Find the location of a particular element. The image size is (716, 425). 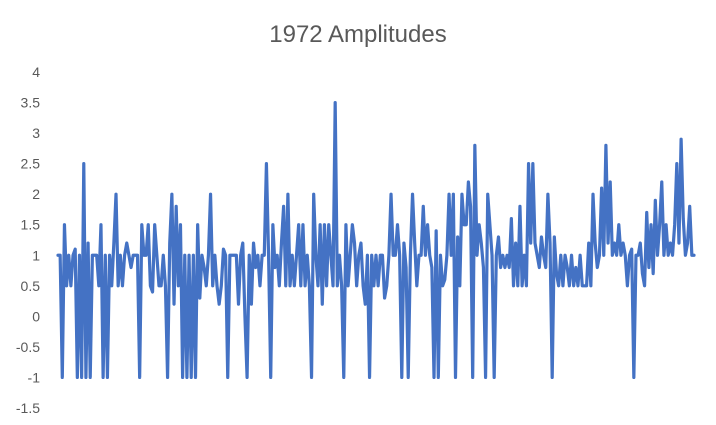

y-tick-label: 1 is located at coordinates (36, 255).